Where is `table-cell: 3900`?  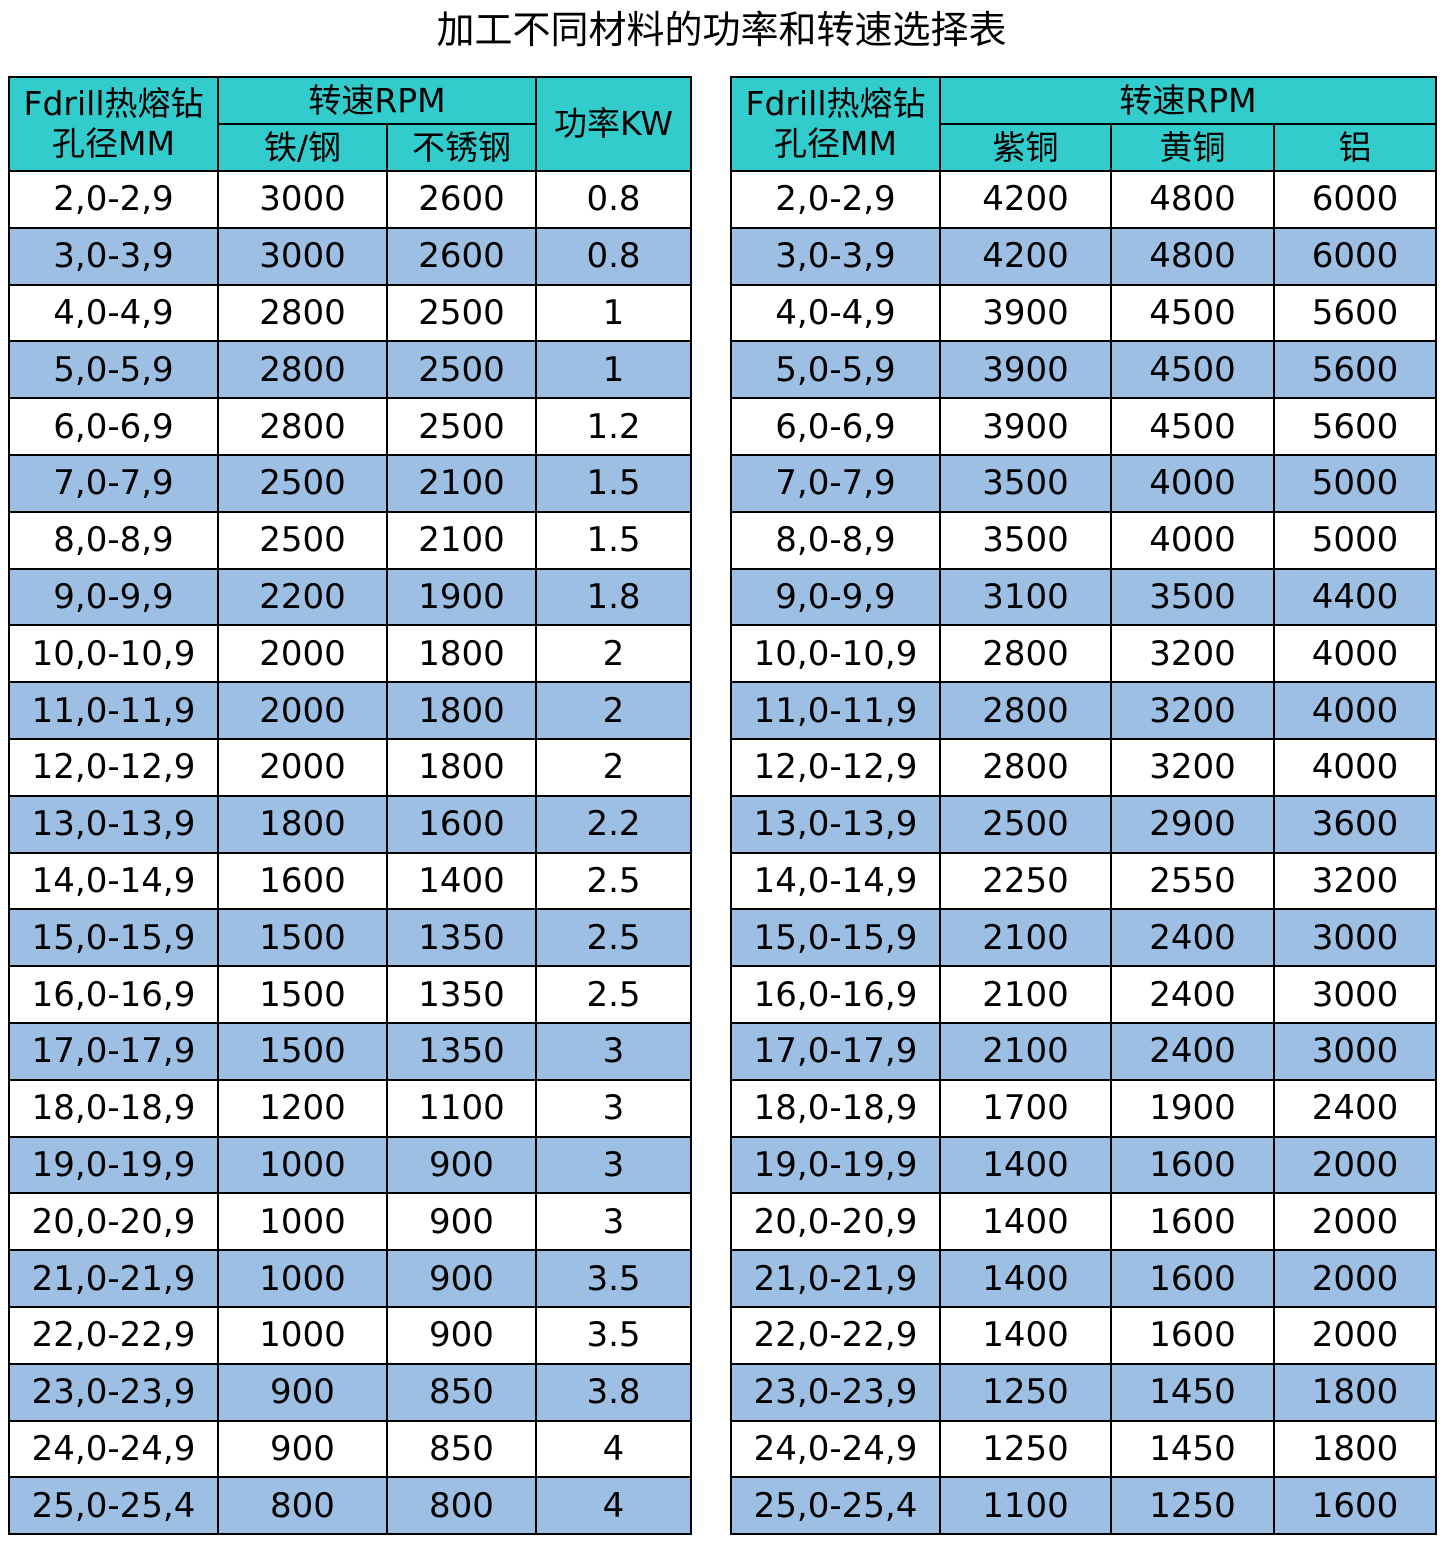 table-cell: 3900 is located at coordinates (1025, 370).